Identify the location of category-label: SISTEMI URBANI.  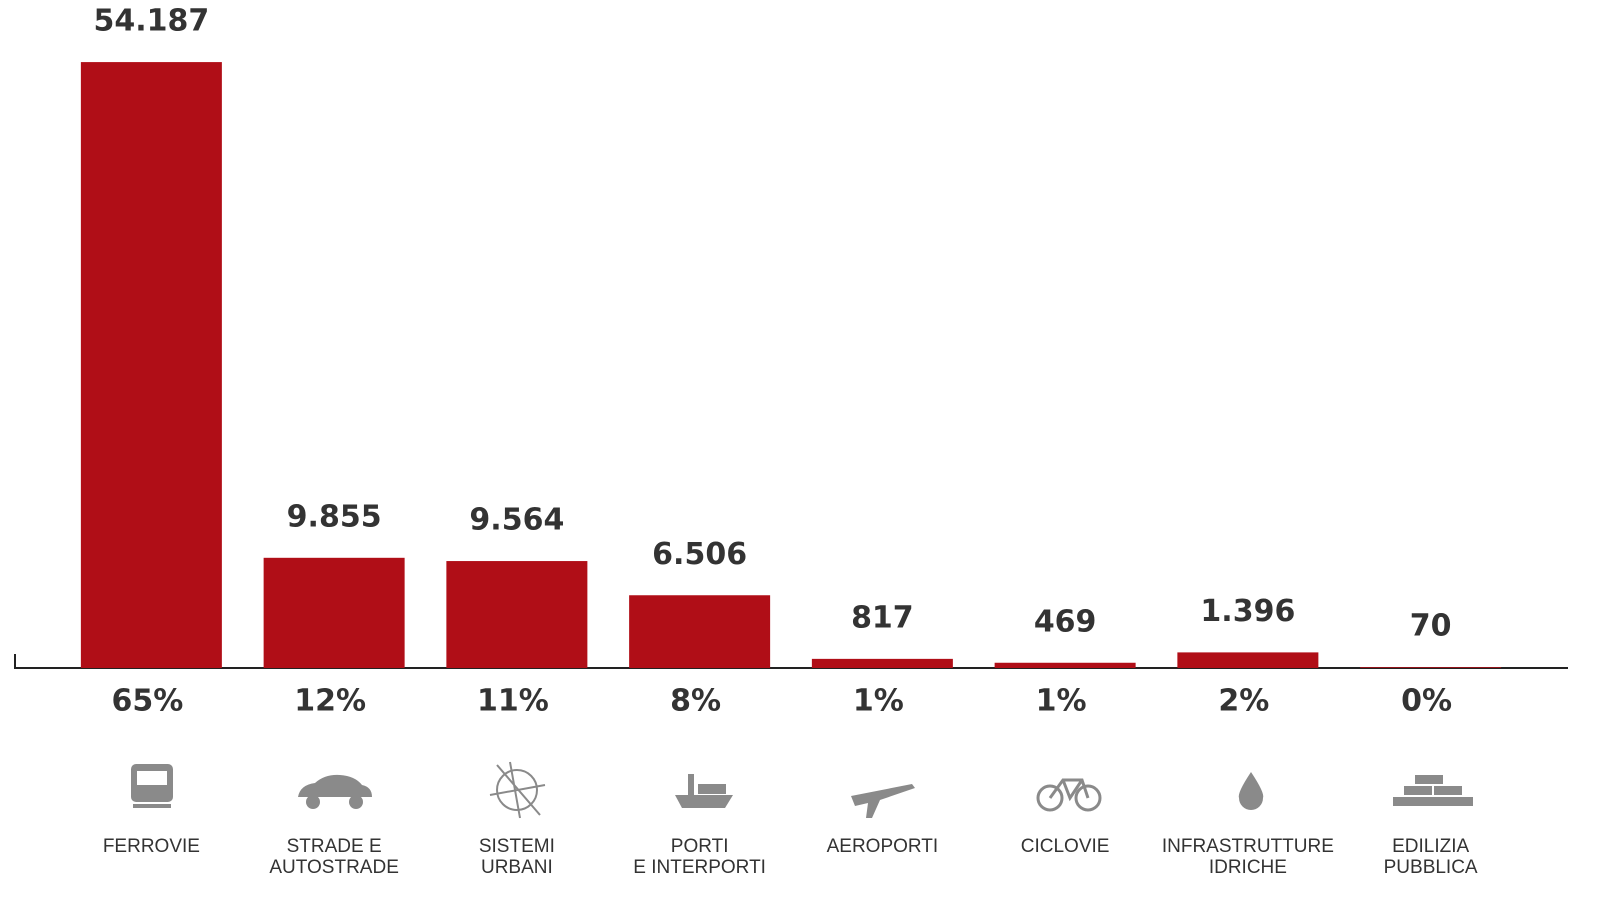
(516, 857).